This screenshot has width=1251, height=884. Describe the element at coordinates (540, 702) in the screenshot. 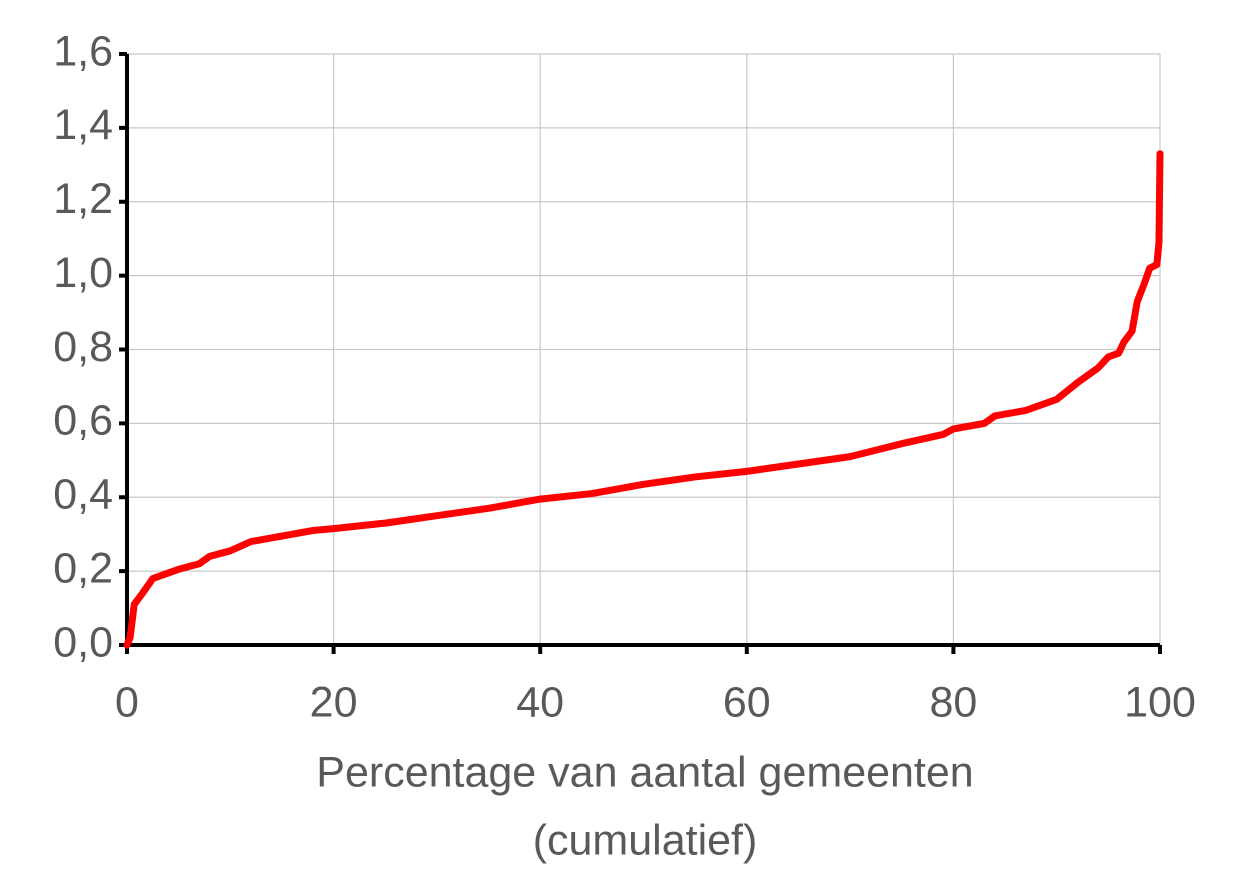

I see `x-tick-label: 40` at that location.